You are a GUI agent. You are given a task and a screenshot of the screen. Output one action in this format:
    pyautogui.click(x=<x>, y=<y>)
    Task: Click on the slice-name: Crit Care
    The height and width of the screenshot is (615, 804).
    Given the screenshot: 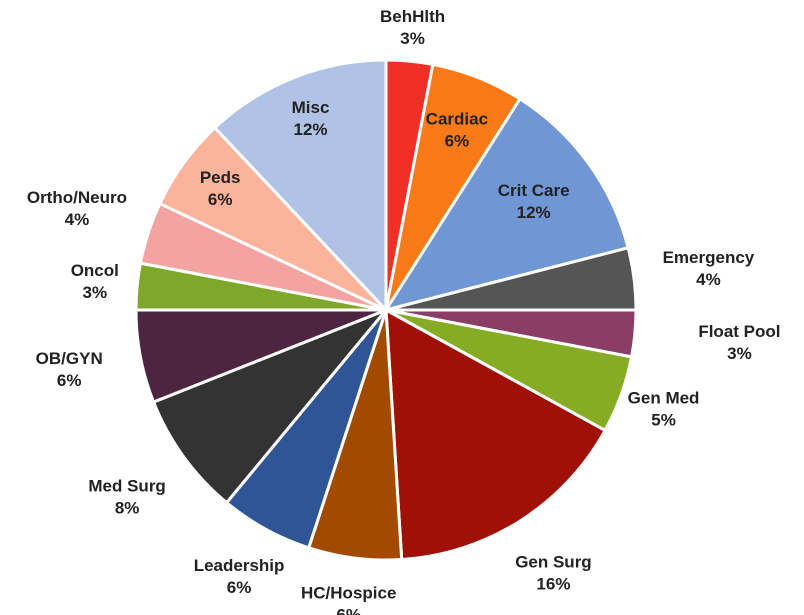 What is the action you would take?
    pyautogui.click(x=534, y=190)
    